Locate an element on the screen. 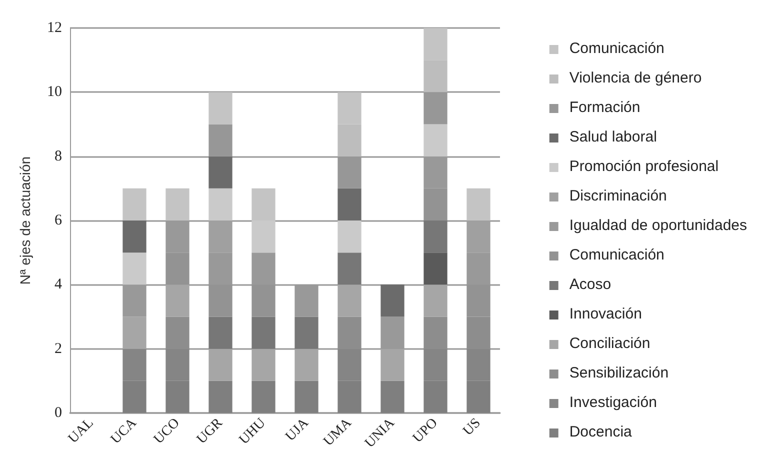 Image resolution: width=763 pixels, height=473 pixels. legend-label: Conciliación is located at coordinates (609, 343).